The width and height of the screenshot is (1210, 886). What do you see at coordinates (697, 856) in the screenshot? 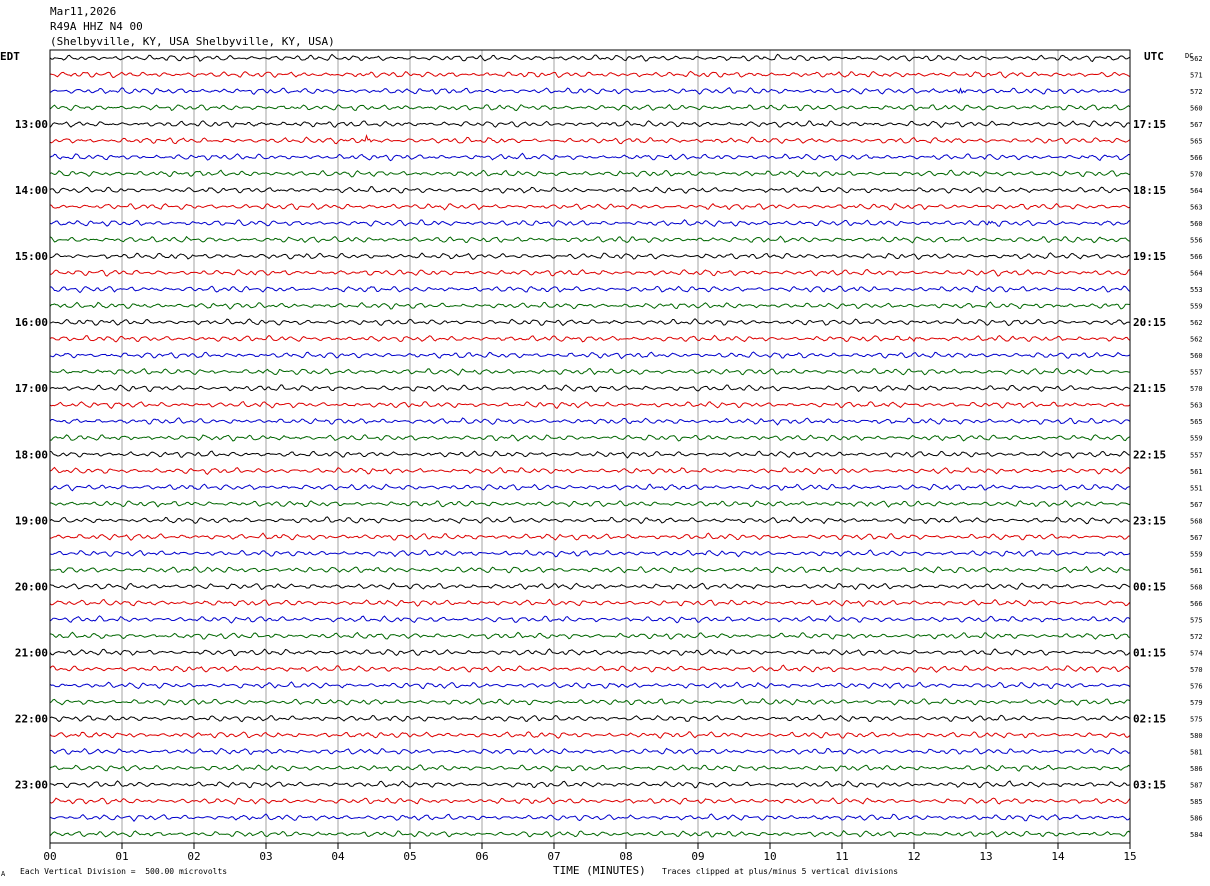
I see `x-tick-label: 09` at bounding box center [697, 856].